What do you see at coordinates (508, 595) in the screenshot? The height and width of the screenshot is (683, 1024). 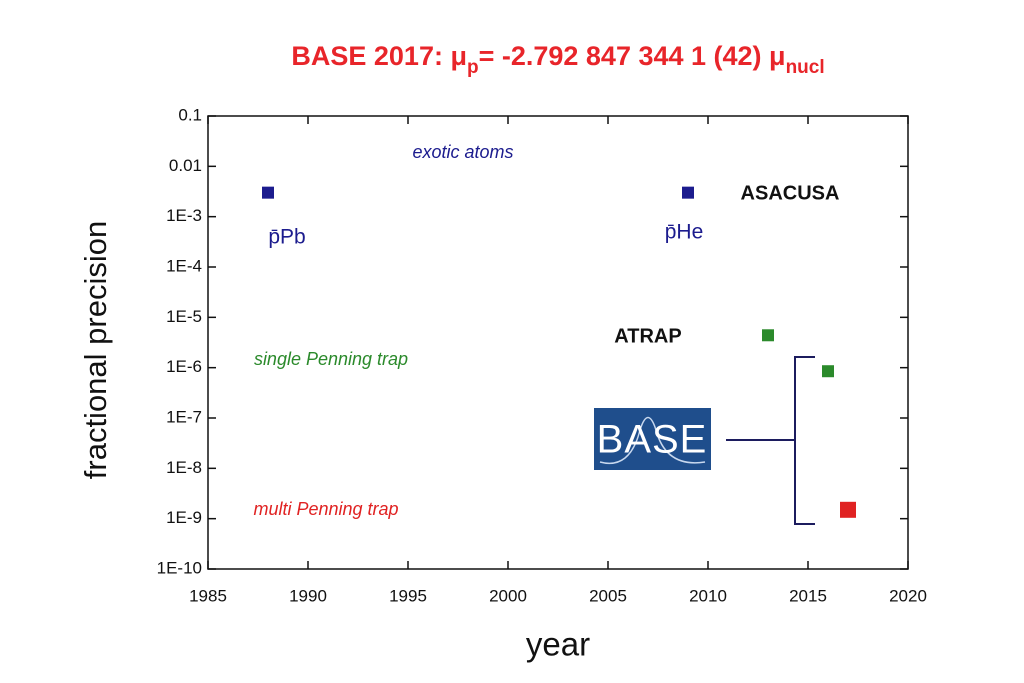 I see `x-tick-label: 2000` at bounding box center [508, 595].